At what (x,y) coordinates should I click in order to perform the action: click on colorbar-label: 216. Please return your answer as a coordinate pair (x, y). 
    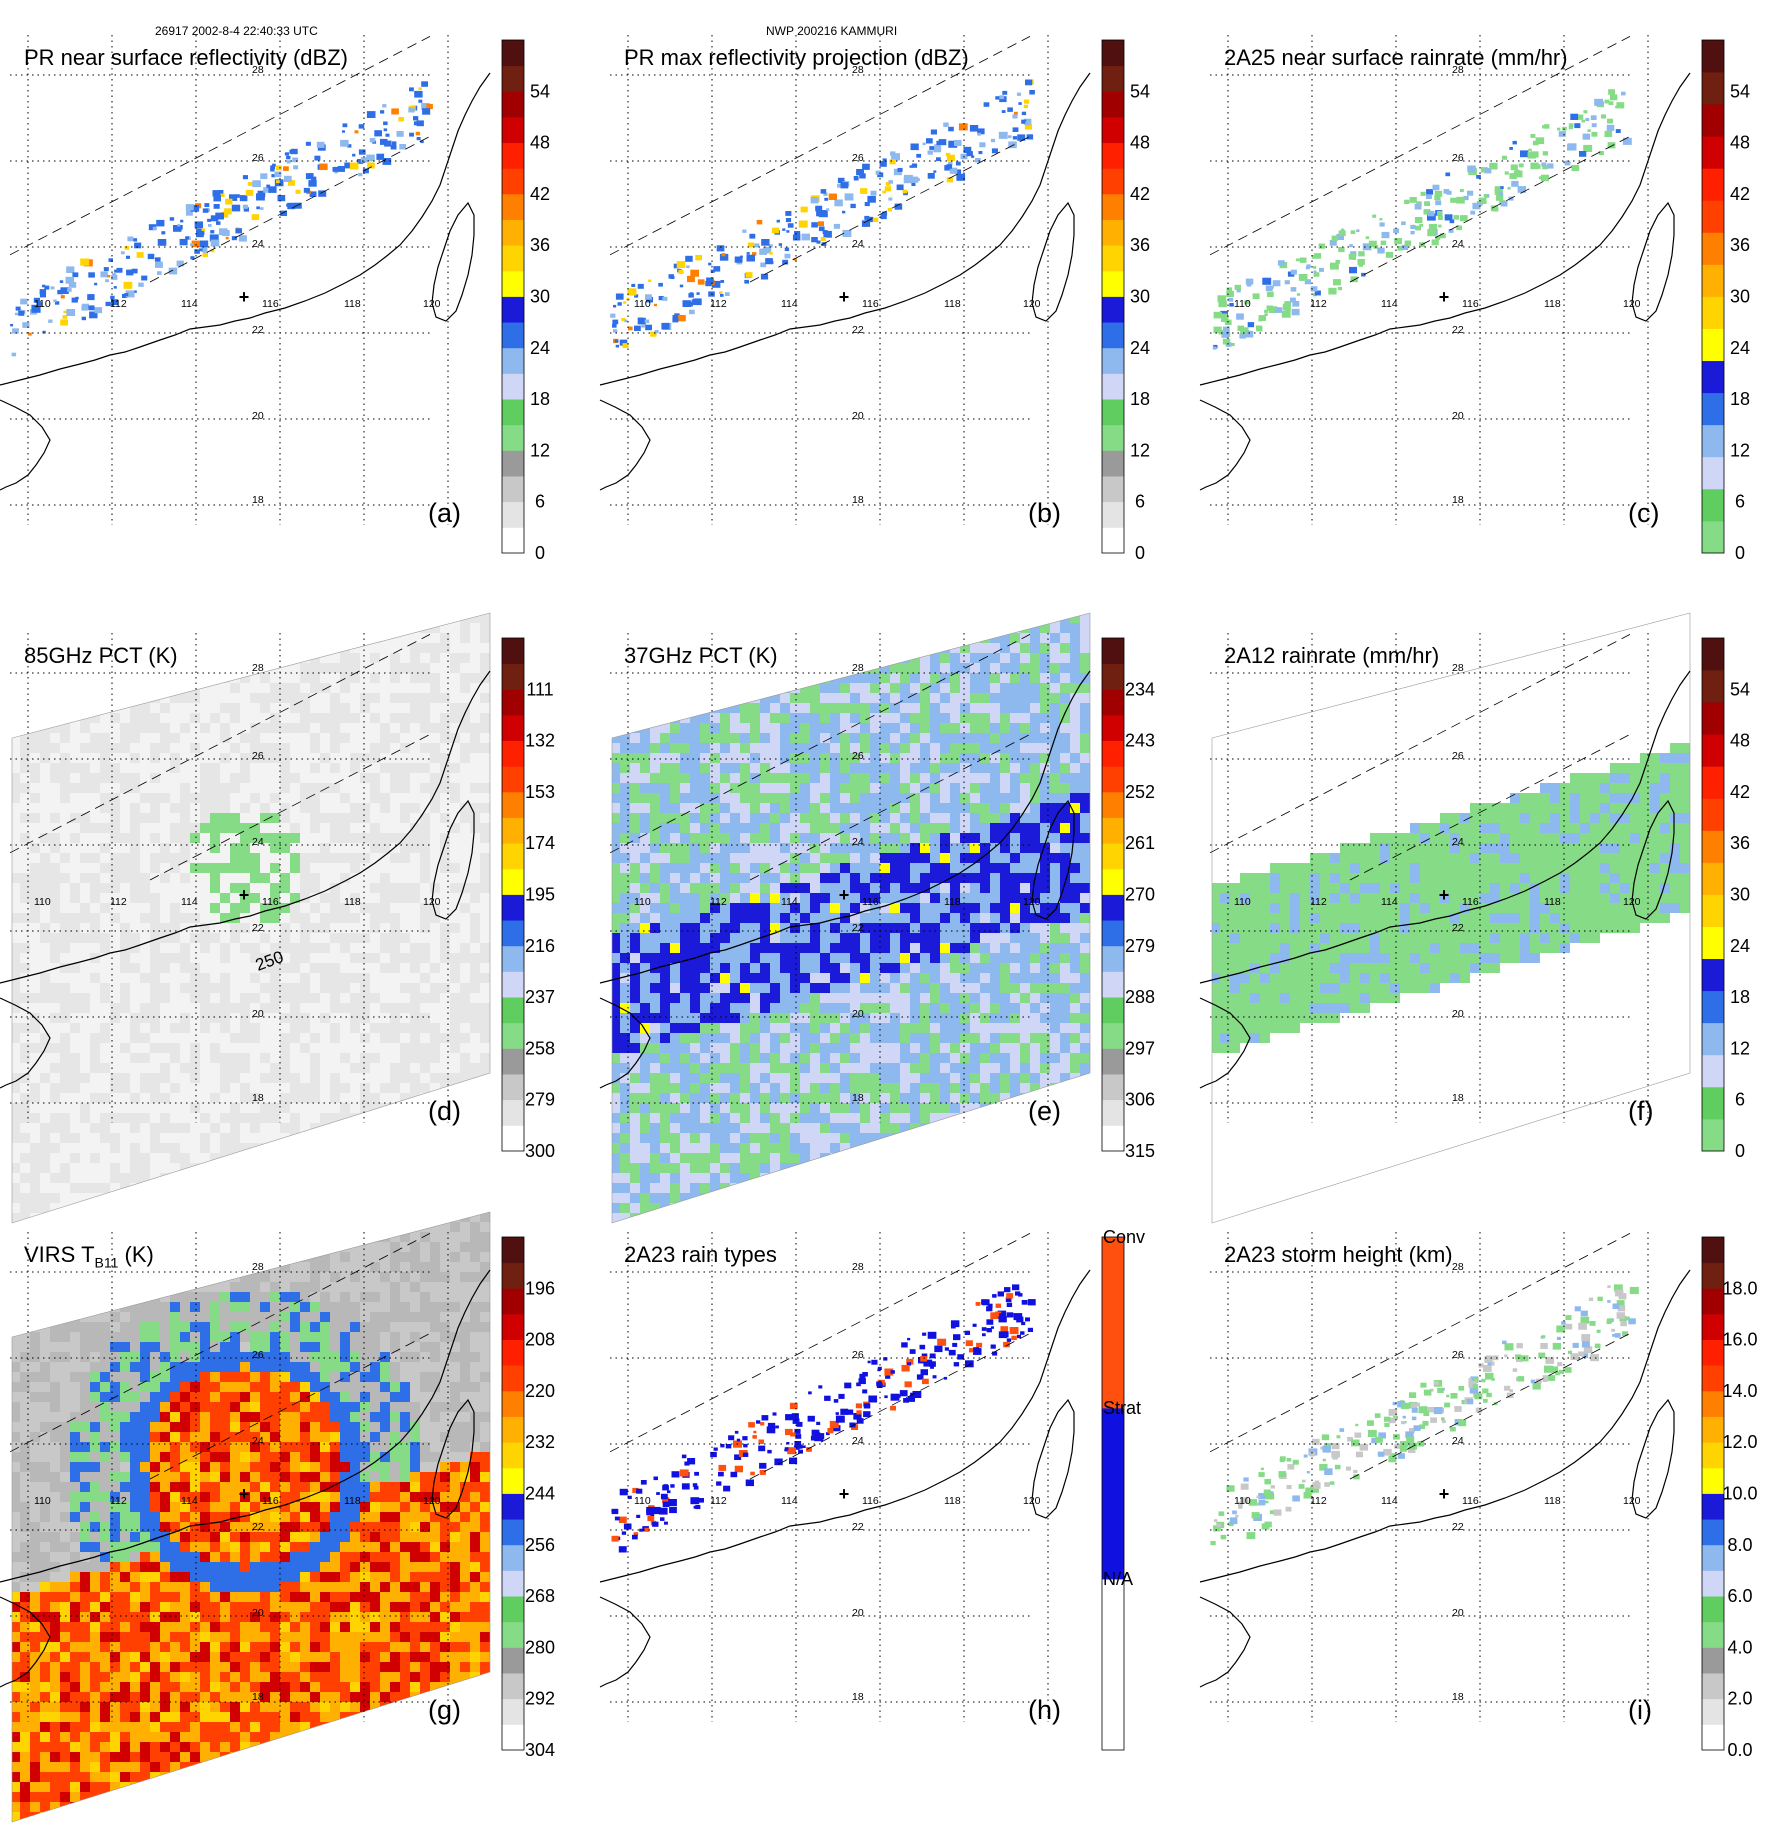
    Looking at the image, I should click on (540, 946).